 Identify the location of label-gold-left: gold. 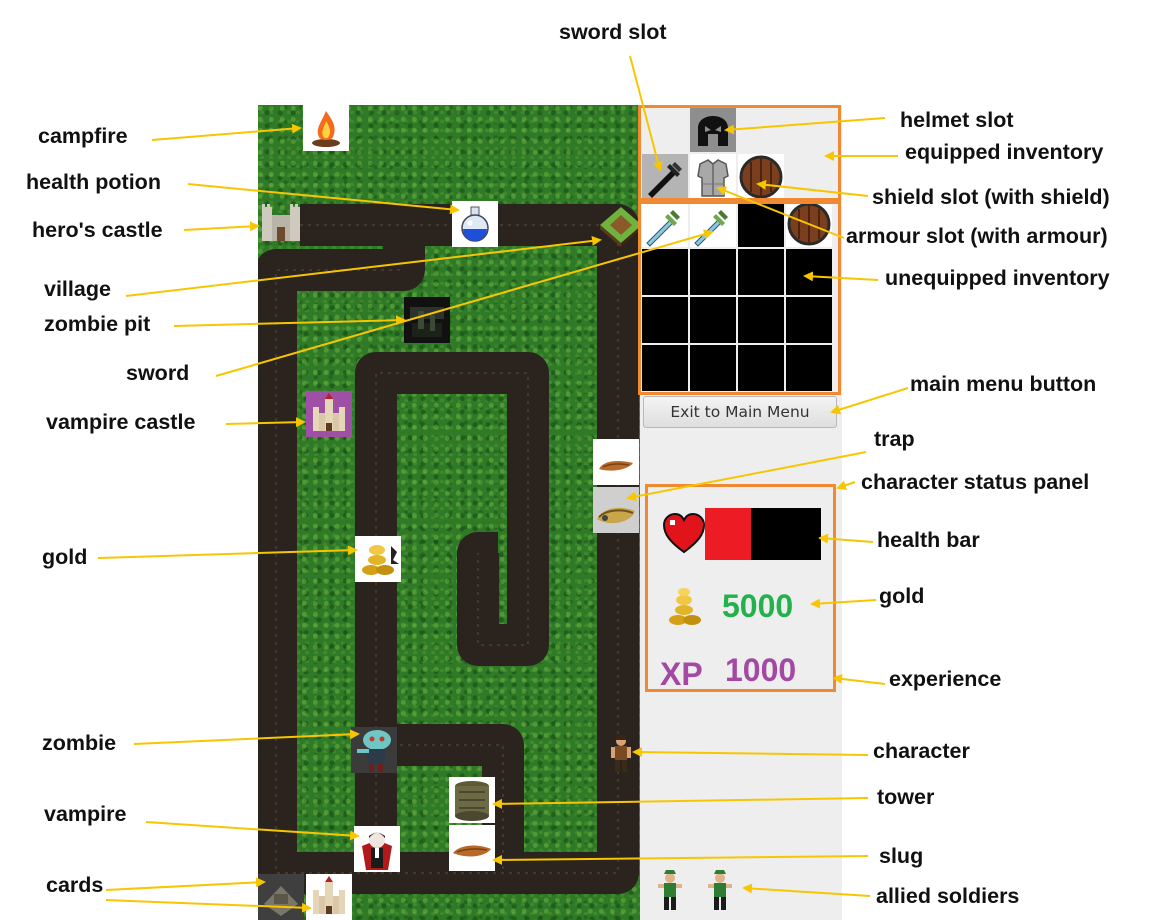
(65, 557).